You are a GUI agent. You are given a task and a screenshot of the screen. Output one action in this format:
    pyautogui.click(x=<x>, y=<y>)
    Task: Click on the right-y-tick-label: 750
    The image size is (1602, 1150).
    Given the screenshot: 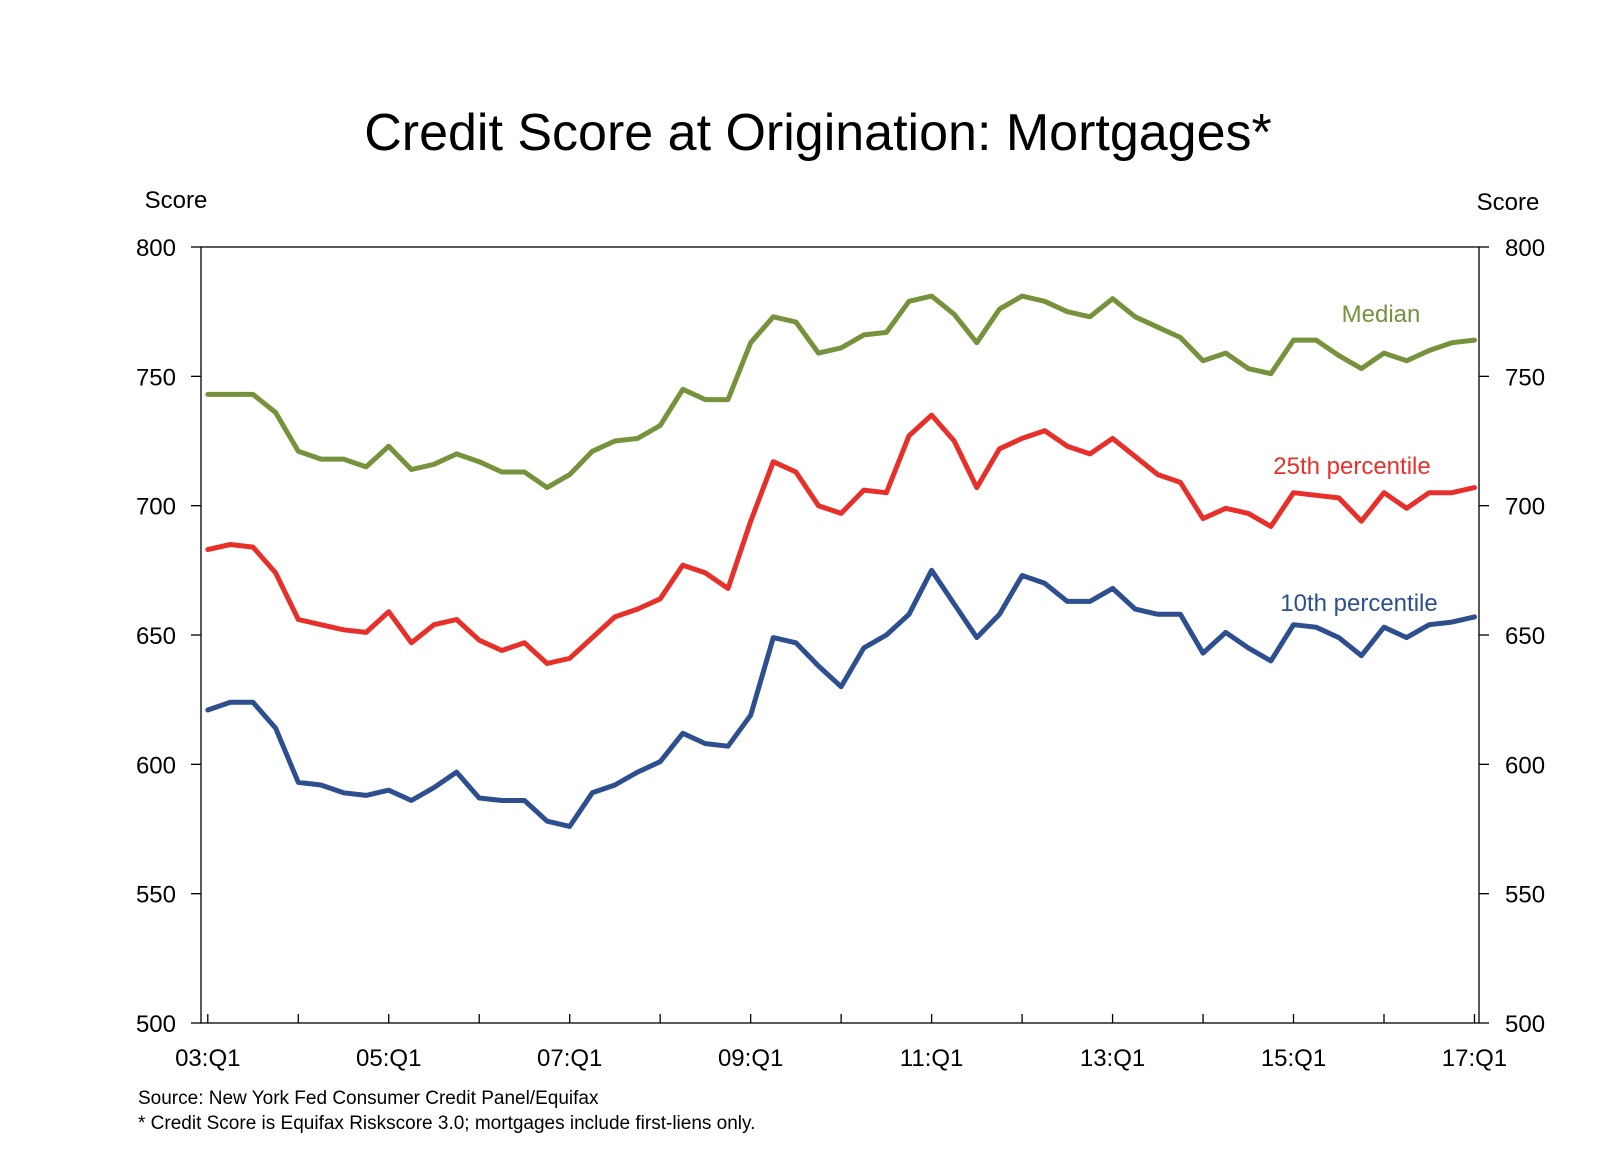 What is the action you would take?
    pyautogui.click(x=1525, y=377)
    